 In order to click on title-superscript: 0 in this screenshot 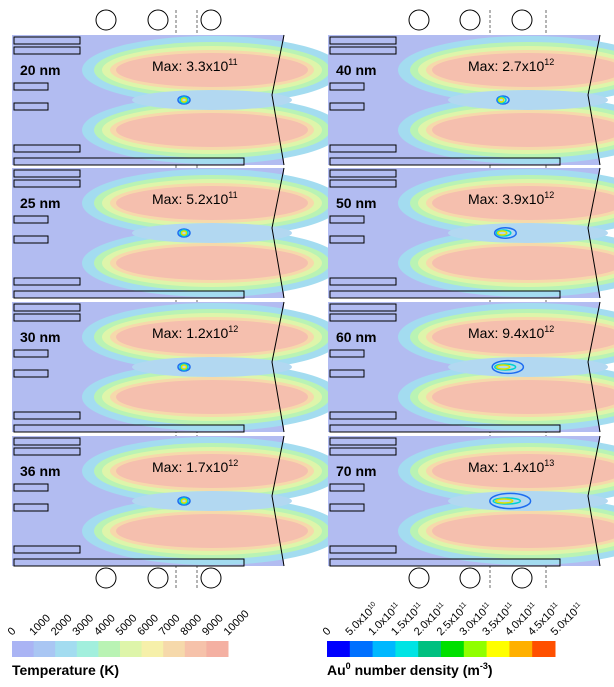, I will do `click(348, 666)`.